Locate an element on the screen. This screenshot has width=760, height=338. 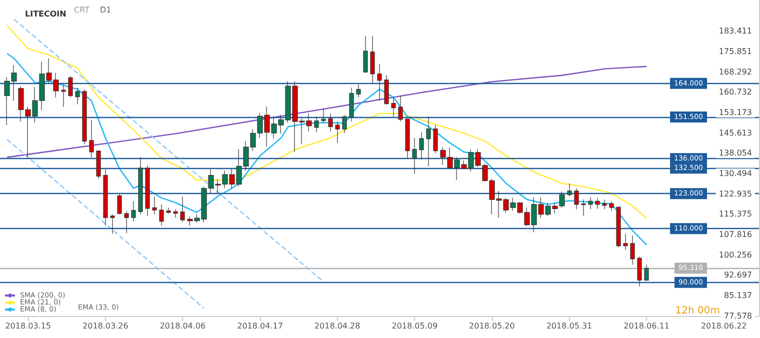
y-tick-label: 183.411 is located at coordinates (735, 31).